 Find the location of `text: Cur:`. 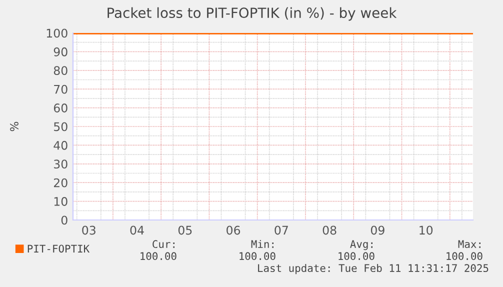

text: Cur: is located at coordinates (163, 244).